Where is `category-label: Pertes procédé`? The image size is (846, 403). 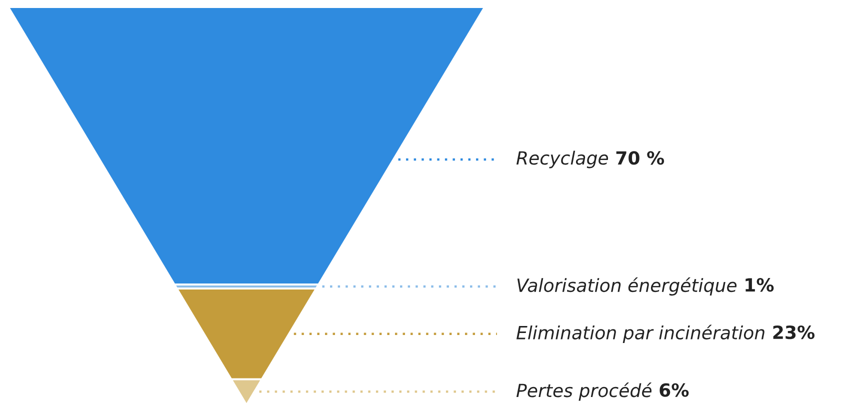 category-label: Pertes procédé is located at coordinates (584, 391).